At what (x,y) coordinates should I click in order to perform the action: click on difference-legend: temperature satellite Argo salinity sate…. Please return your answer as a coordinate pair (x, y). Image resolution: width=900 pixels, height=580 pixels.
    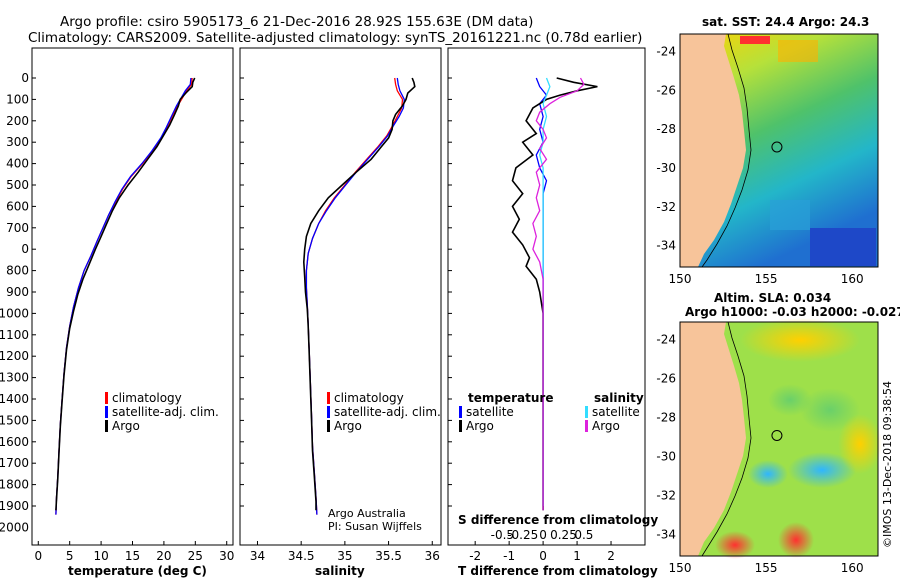
    Looking at the image, I should click on (551, 412).